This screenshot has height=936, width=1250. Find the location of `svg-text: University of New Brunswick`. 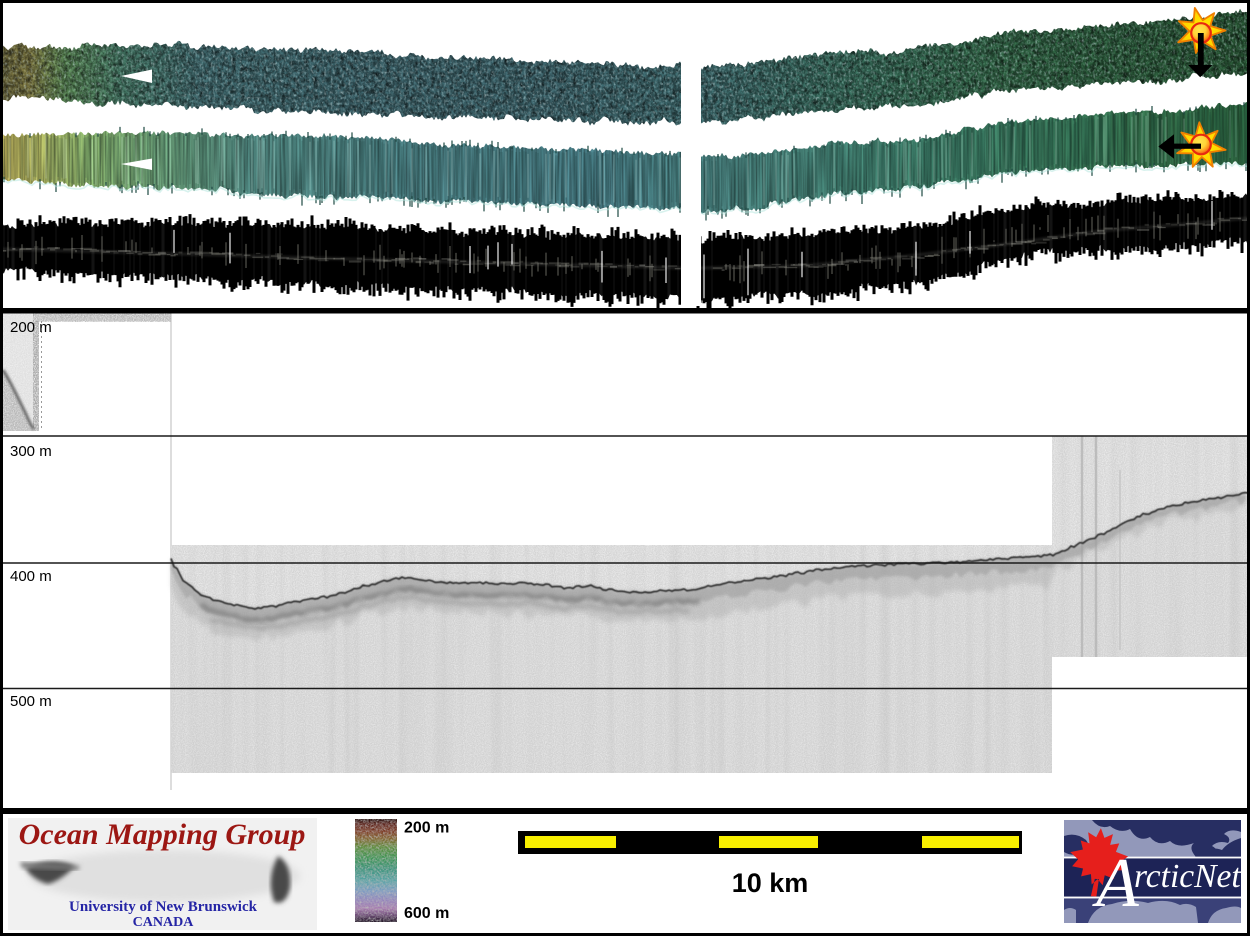

svg-text: University of New Brunswick is located at coordinates (163, 907).